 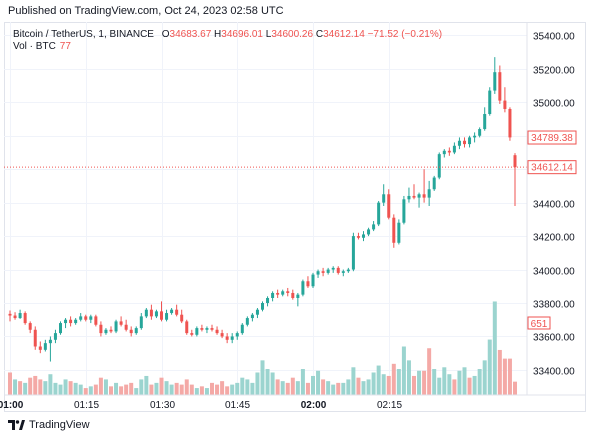 What do you see at coordinates (201, 405) in the screenshot?
I see `time-axis: 01:00 01:15 01:30 01:45 02:00 02:15` at bounding box center [201, 405].